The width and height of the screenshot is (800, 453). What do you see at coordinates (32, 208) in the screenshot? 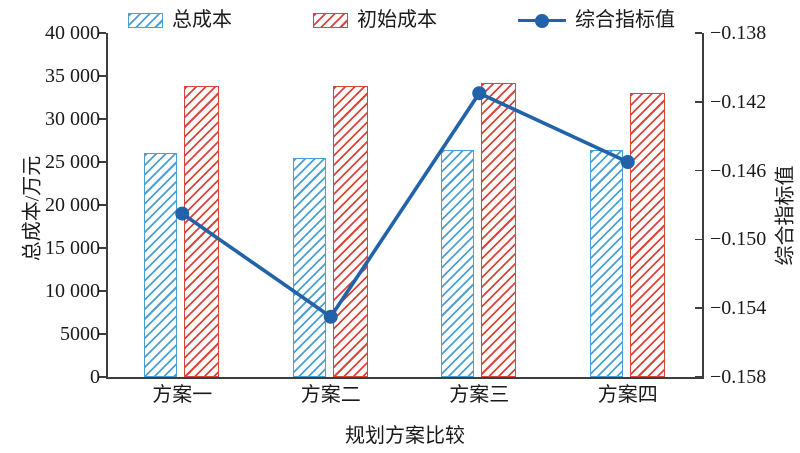
I see `left-axis-title: 总成本/万元` at bounding box center [32, 208].